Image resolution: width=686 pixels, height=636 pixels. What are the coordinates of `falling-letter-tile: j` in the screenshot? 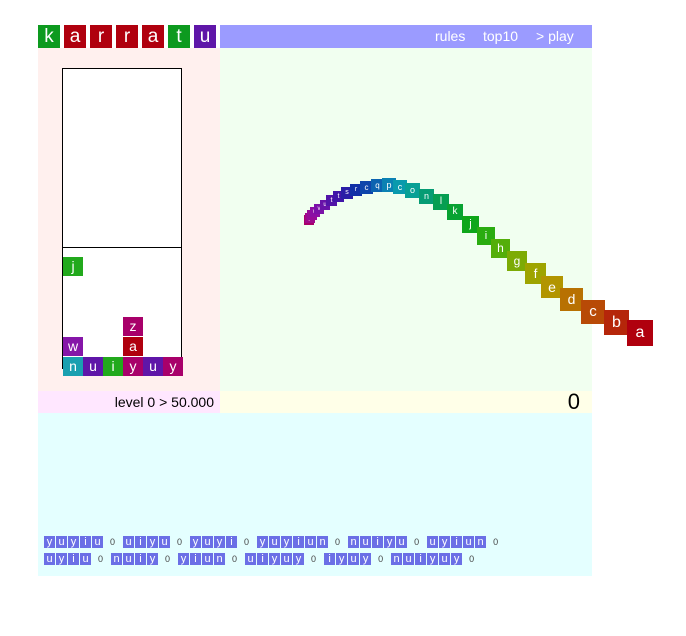 It's located at (470, 224).